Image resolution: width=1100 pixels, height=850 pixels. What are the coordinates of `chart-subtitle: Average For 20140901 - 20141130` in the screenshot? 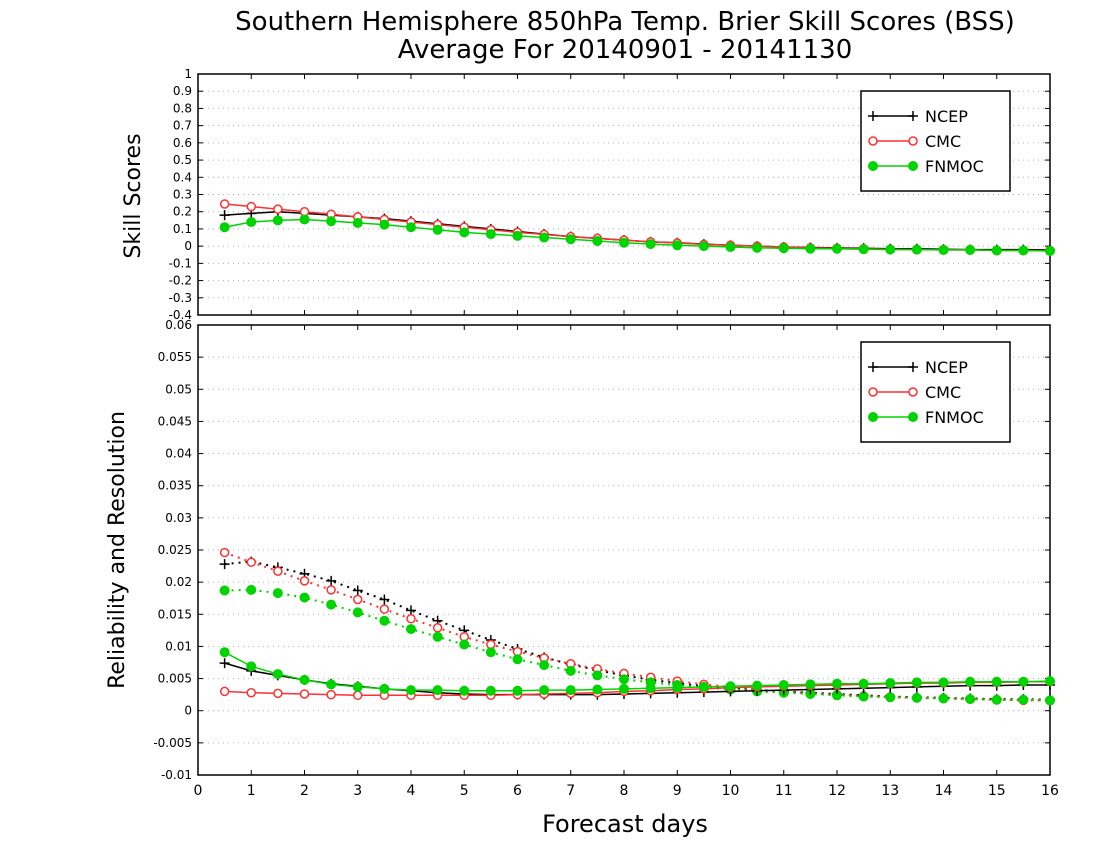 It's located at (625, 50).